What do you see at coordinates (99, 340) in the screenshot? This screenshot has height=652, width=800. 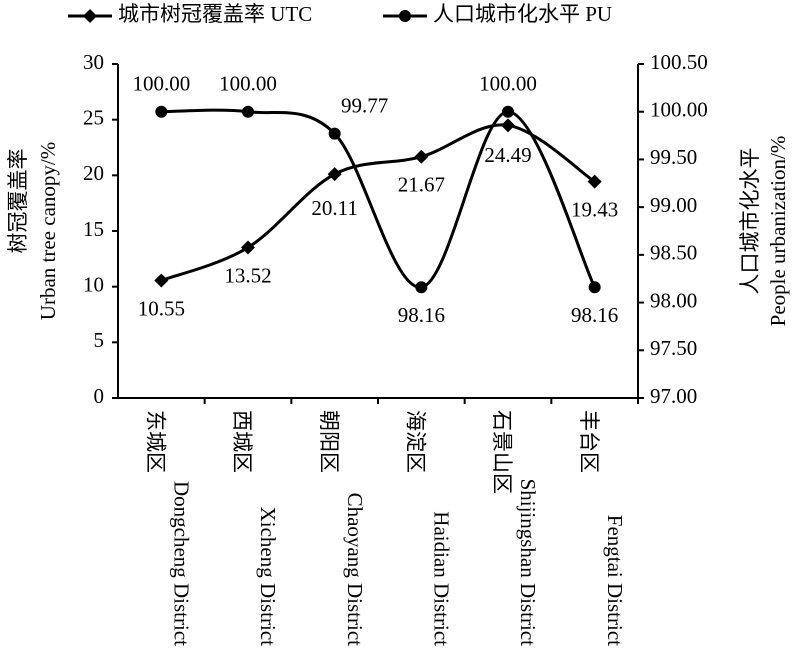 I see `y-tick-label: 5` at bounding box center [99, 340].